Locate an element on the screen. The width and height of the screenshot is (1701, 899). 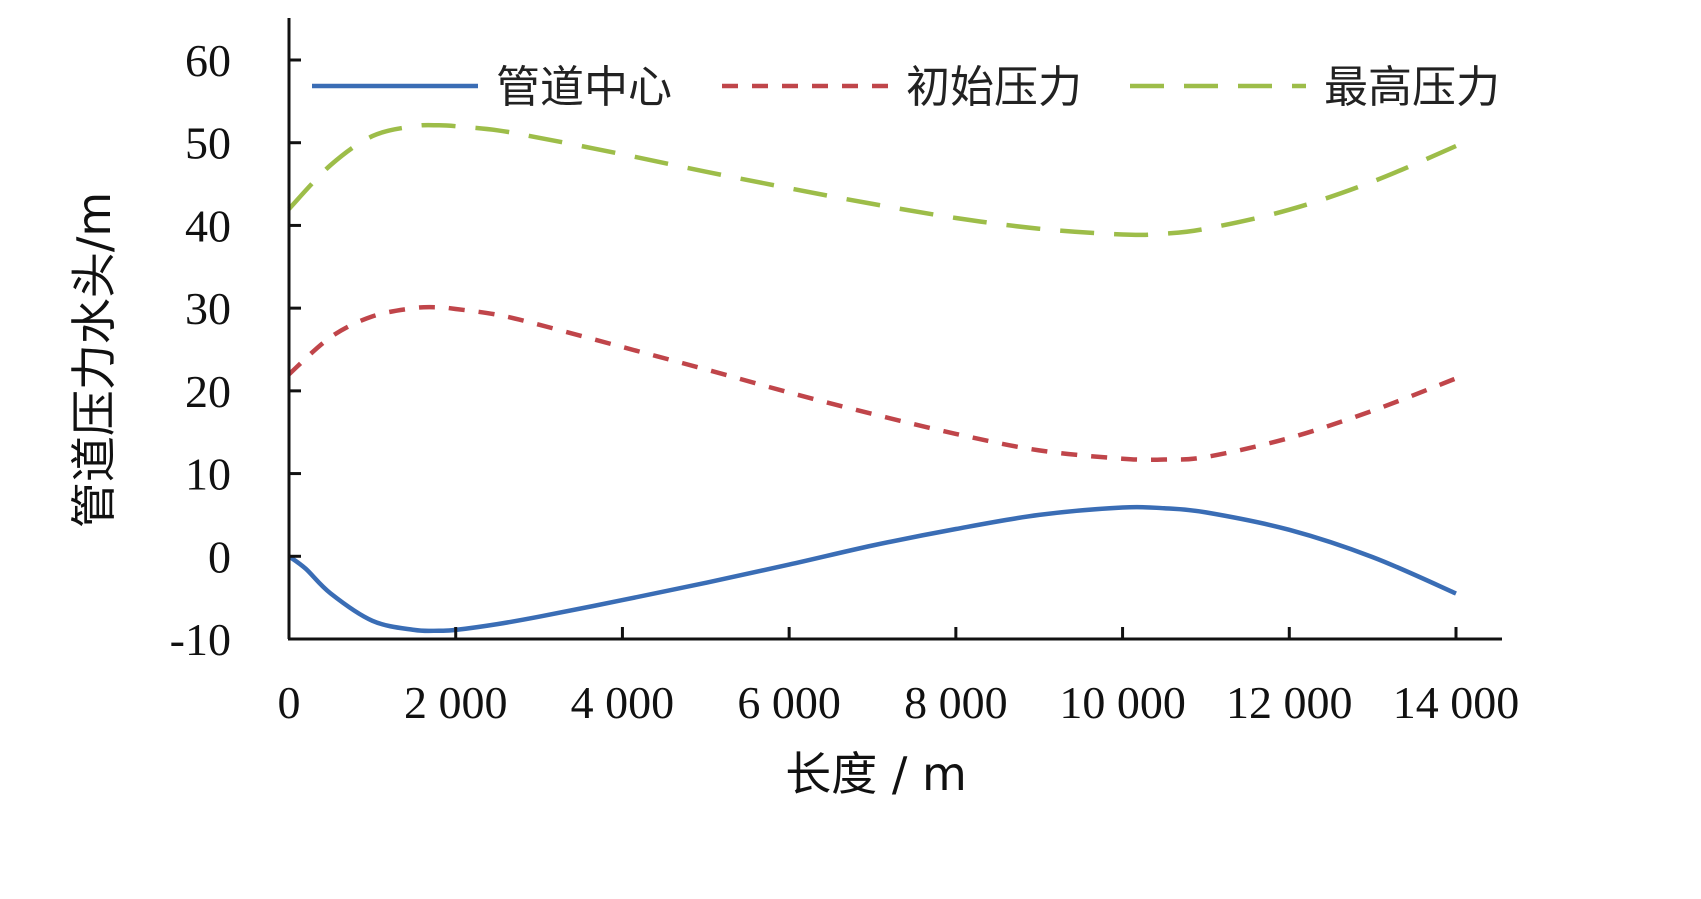
legend-item: 管道中心 is located at coordinates (492, 87).